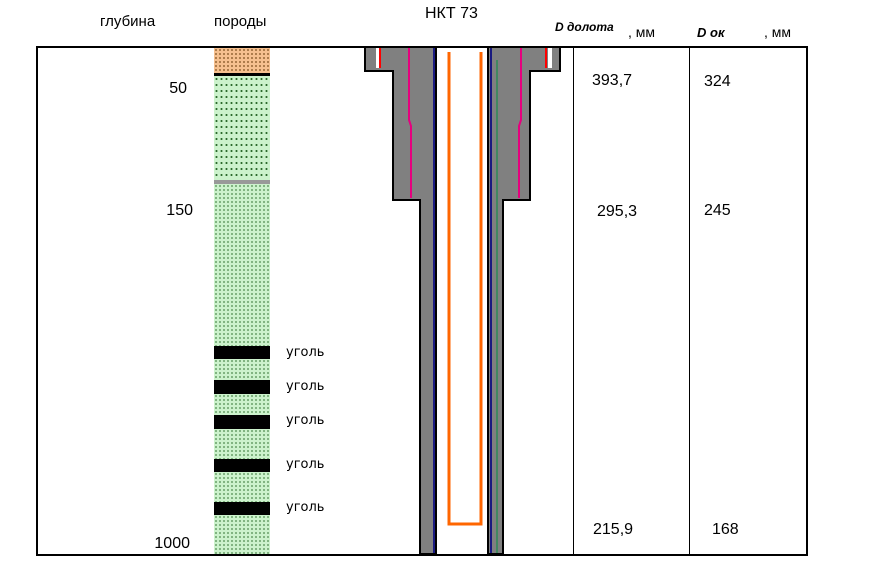 The height and width of the screenshot is (575, 875). I want to click on tubing-header: НКТ 73, so click(451, 13).